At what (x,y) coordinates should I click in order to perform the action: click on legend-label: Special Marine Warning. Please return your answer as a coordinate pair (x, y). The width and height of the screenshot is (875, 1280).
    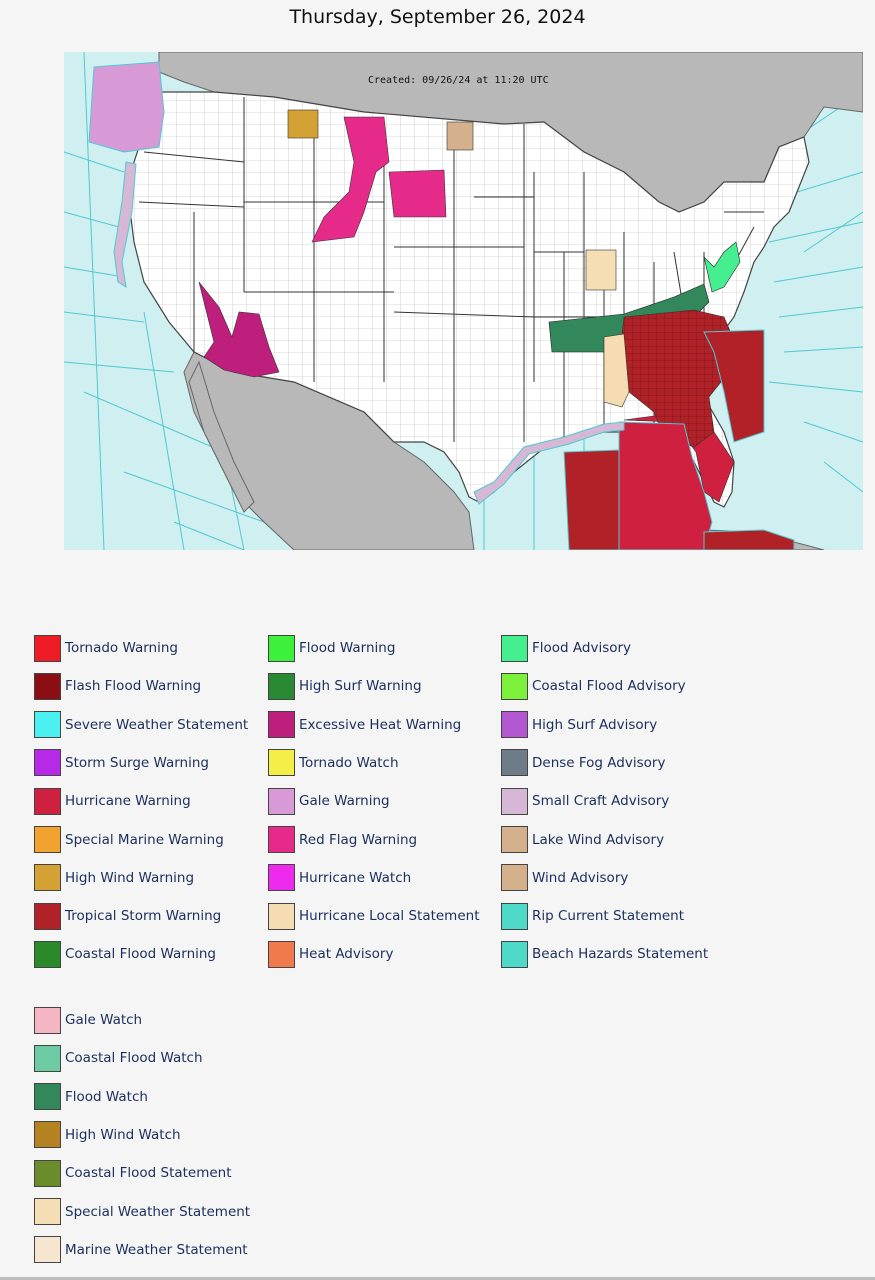
    Looking at the image, I should click on (144, 839).